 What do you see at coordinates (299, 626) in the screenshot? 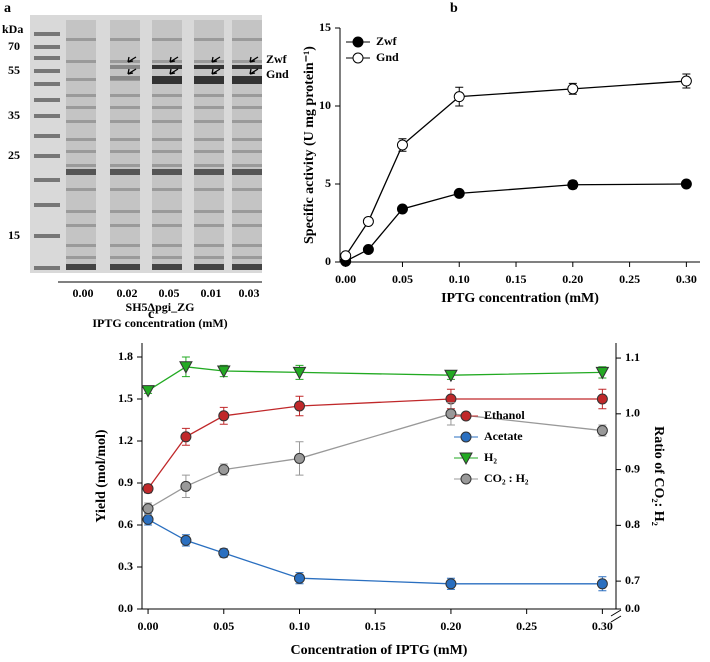
I see `x-tick-label: 0.10` at bounding box center [299, 626].